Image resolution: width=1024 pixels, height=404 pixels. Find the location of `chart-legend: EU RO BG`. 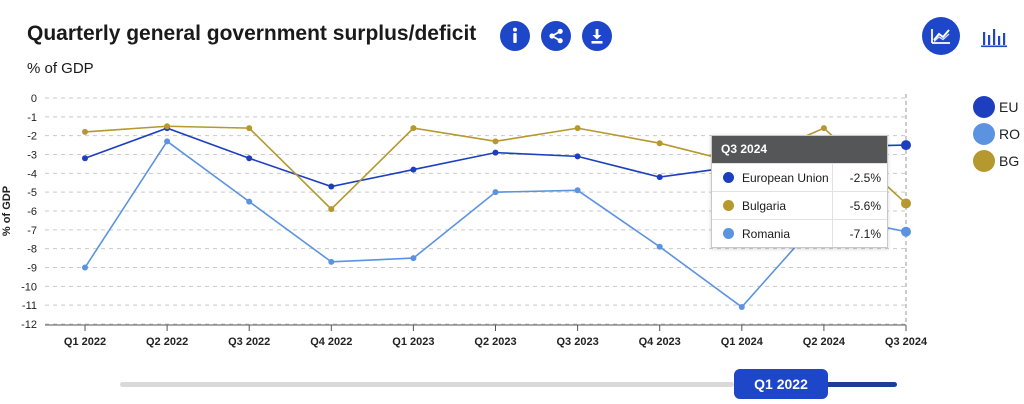

chart-legend: EU RO BG is located at coordinates (996, 134).